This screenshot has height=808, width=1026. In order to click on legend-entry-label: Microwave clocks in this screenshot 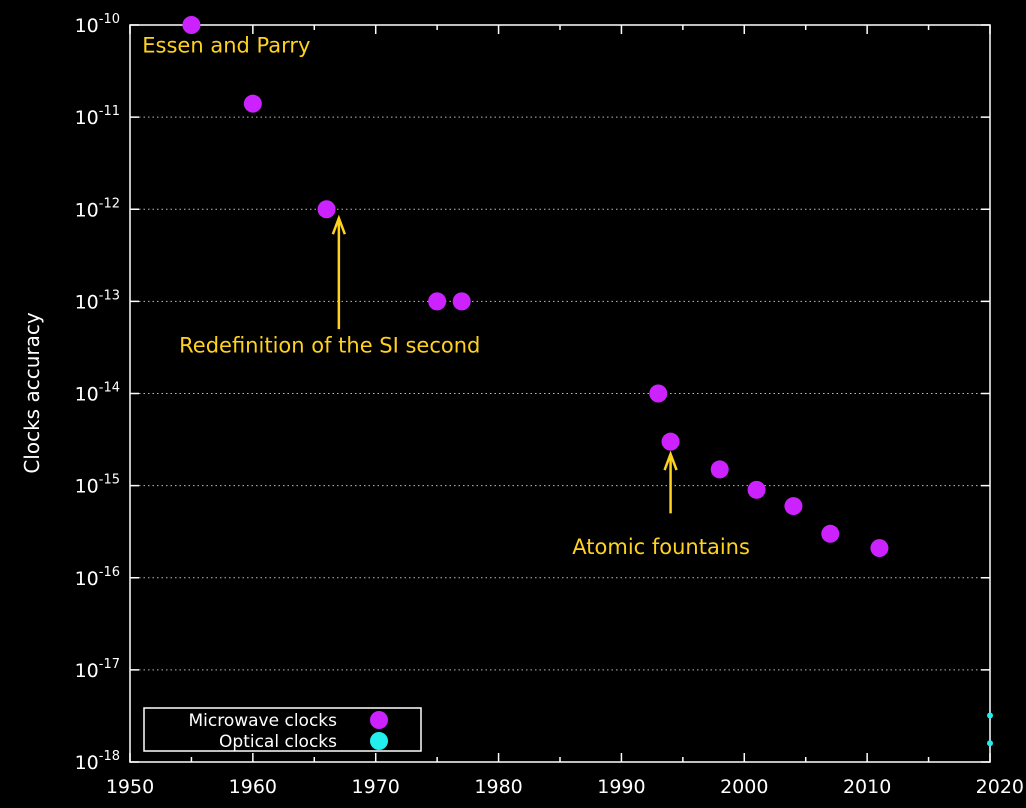, I will do `click(262, 721)`.